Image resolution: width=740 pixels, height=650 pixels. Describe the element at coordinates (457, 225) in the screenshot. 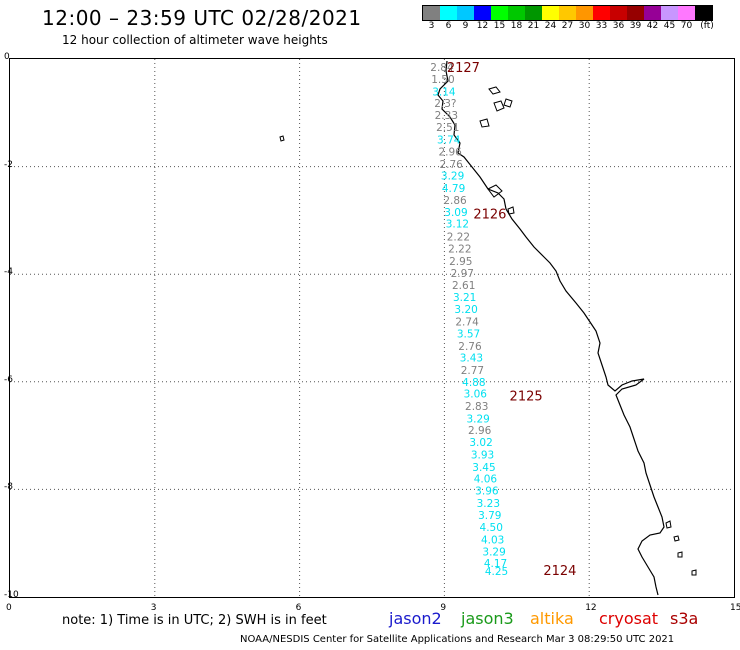

I see `wave-height-label: 3.12` at that location.